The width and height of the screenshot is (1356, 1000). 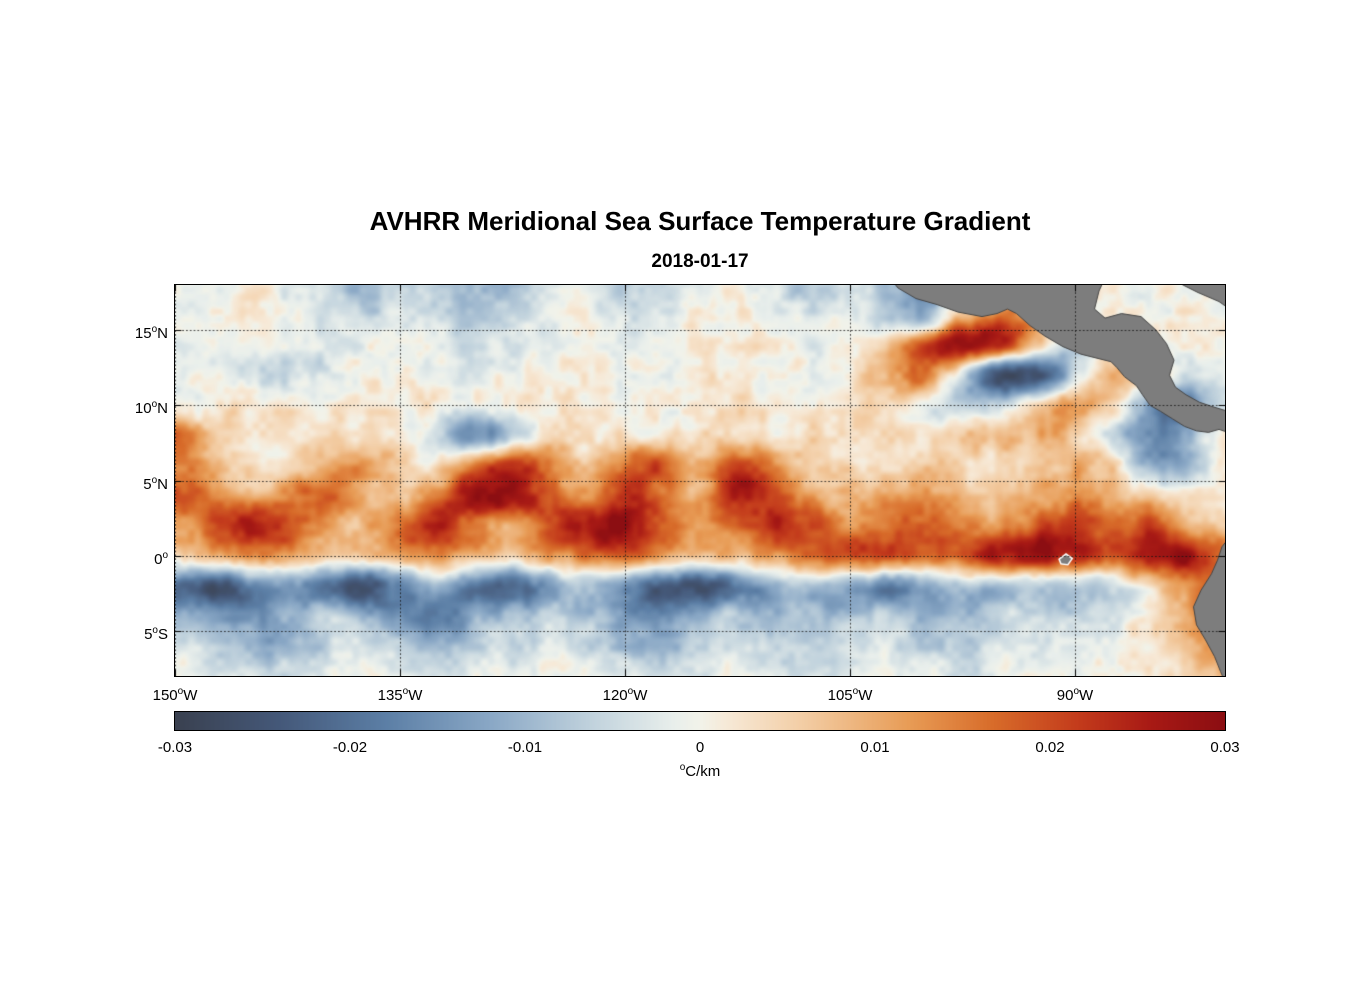 What do you see at coordinates (1075, 695) in the screenshot?
I see `lon-tick-label-90W: 90oW` at bounding box center [1075, 695].